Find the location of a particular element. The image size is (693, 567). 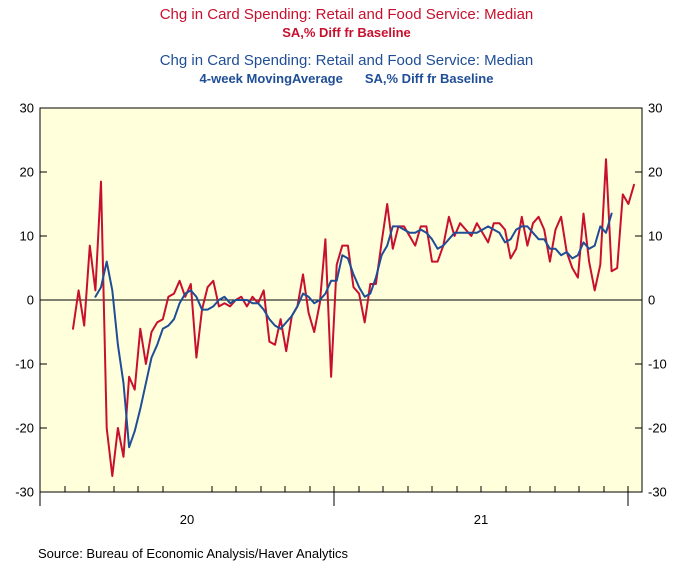

x-tick-label: 21 is located at coordinates (481, 519).